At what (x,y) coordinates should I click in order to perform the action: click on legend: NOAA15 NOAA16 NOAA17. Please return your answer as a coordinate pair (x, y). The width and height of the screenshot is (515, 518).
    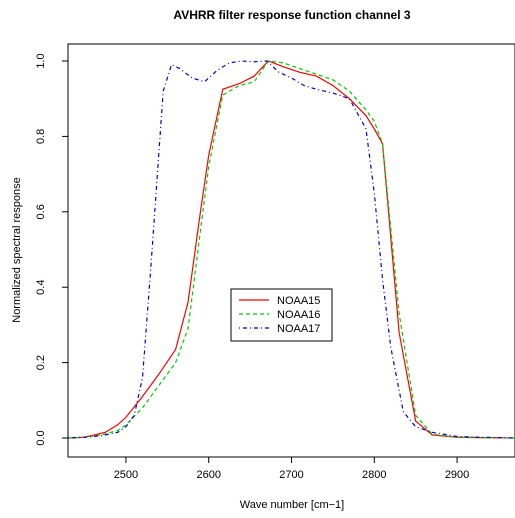
    Looking at the image, I should click on (281, 315).